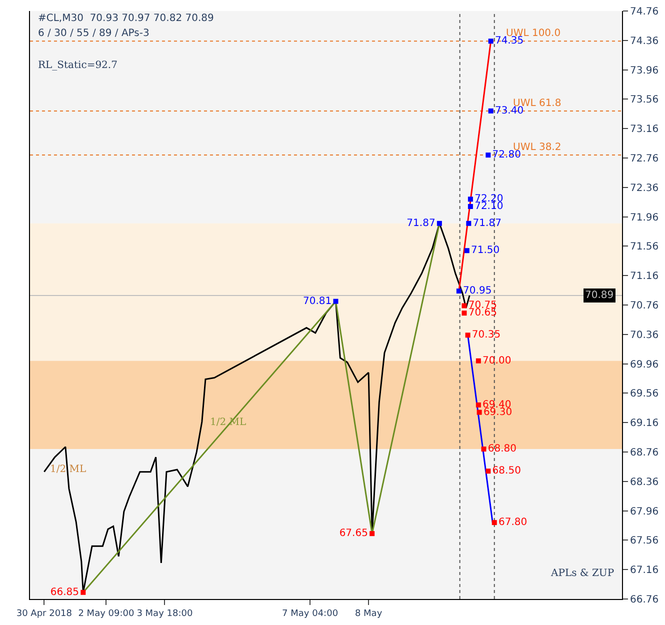 This screenshot has width=665, height=625. Describe the element at coordinates (368, 613) in the screenshot. I see `x-tick-label: 8 May` at that location.